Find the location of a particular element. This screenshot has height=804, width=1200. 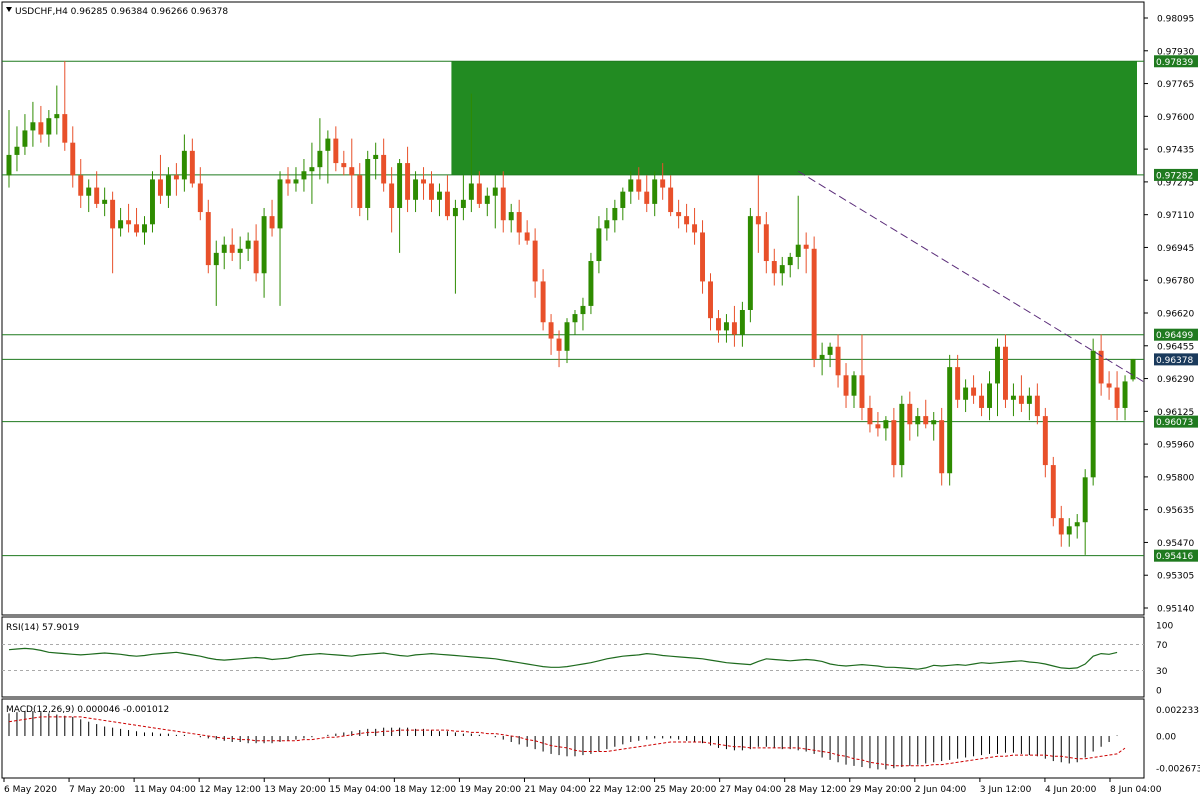

price-tick-label: 0.96125 is located at coordinates (1175, 413).